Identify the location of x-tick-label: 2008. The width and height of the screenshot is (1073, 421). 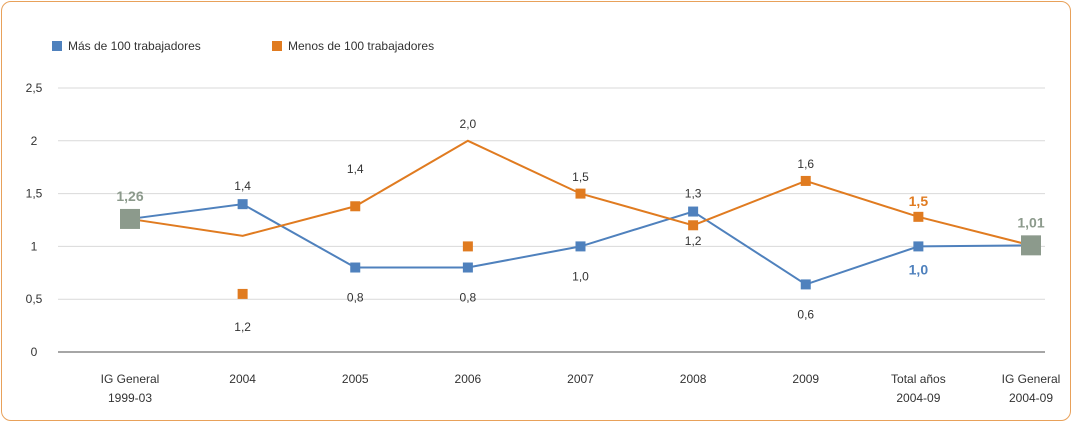
(693, 379).